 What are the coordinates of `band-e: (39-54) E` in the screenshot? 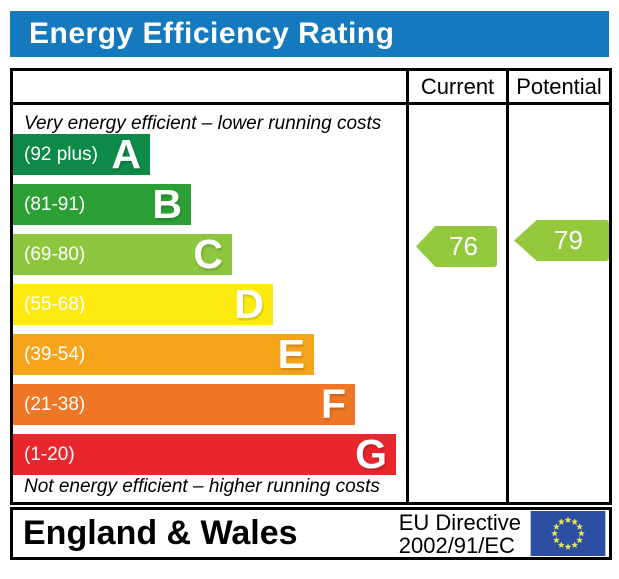 It's located at (163, 354).